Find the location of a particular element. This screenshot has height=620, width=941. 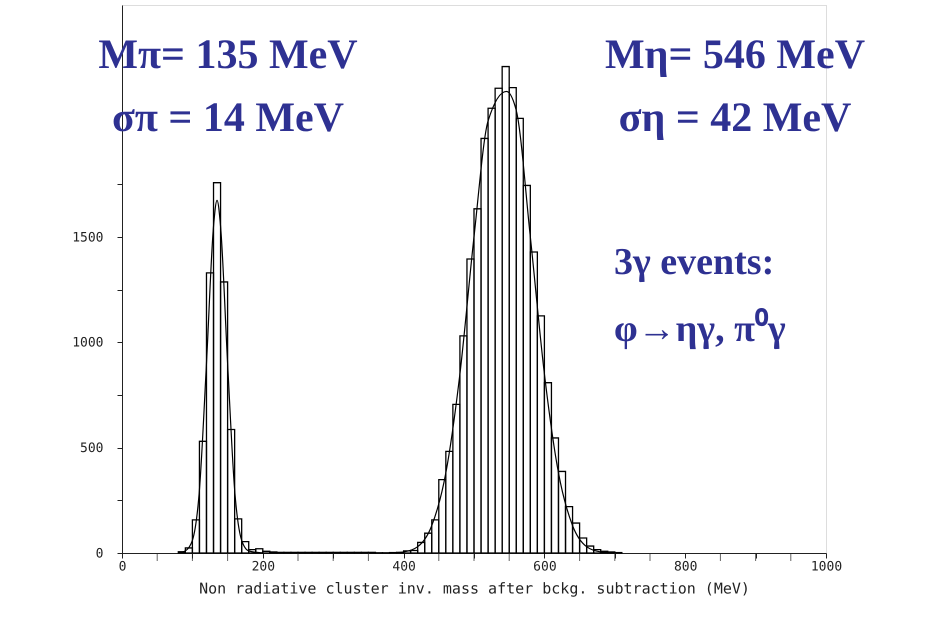

y-tick-label: 0 is located at coordinates (100, 554).